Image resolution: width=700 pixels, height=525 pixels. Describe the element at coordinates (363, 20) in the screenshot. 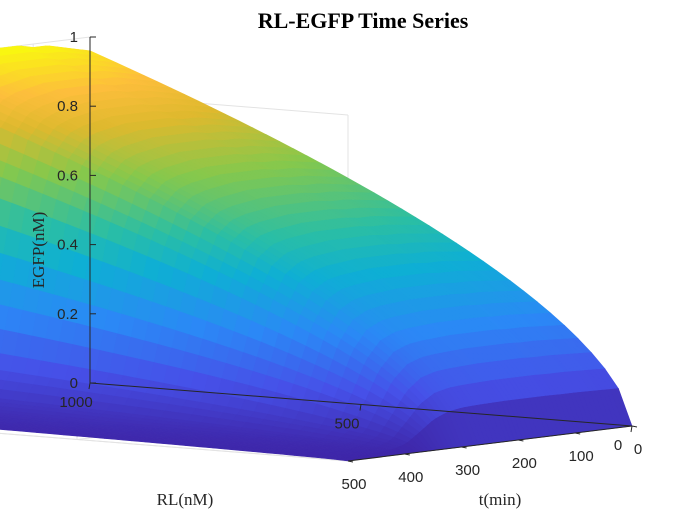

I see `chart-title: RL-EGFP Time Series` at that location.